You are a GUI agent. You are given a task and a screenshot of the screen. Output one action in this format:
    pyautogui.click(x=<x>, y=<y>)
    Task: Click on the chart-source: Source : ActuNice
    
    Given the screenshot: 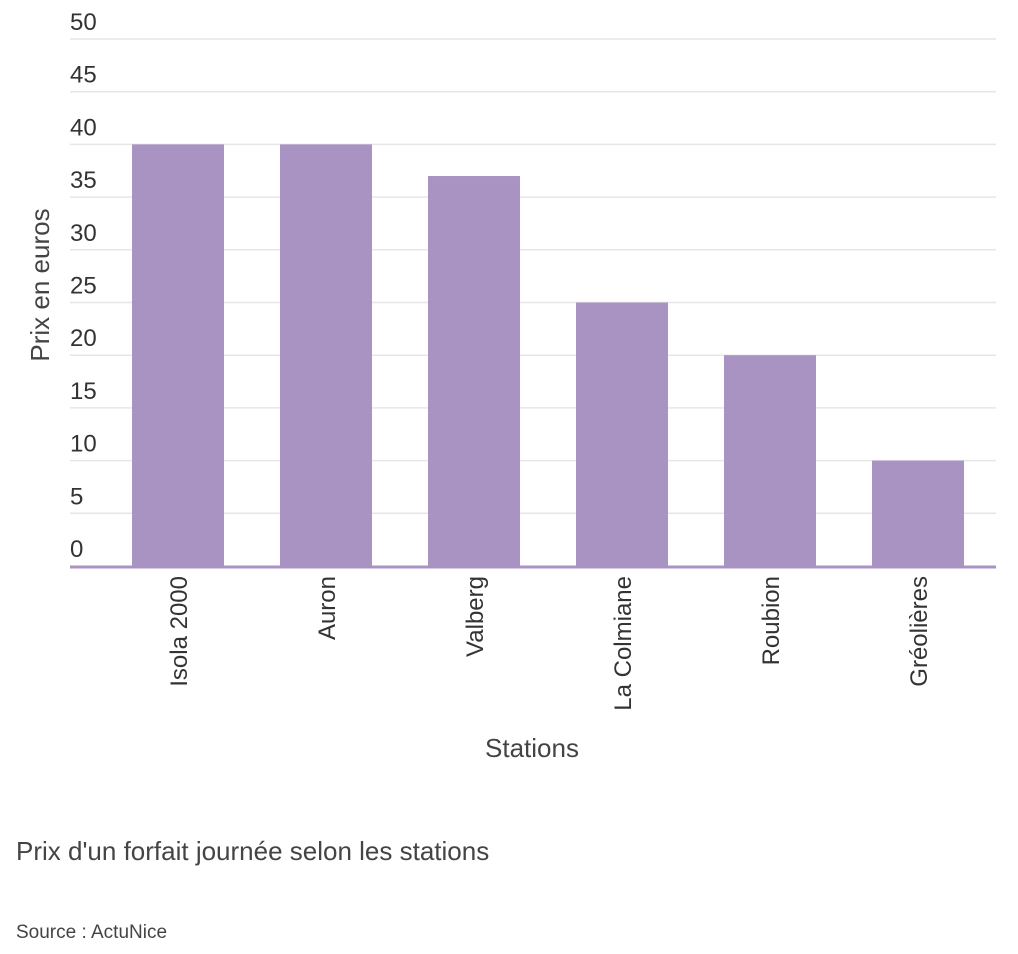 What is the action you would take?
    pyautogui.click(x=92, y=932)
    